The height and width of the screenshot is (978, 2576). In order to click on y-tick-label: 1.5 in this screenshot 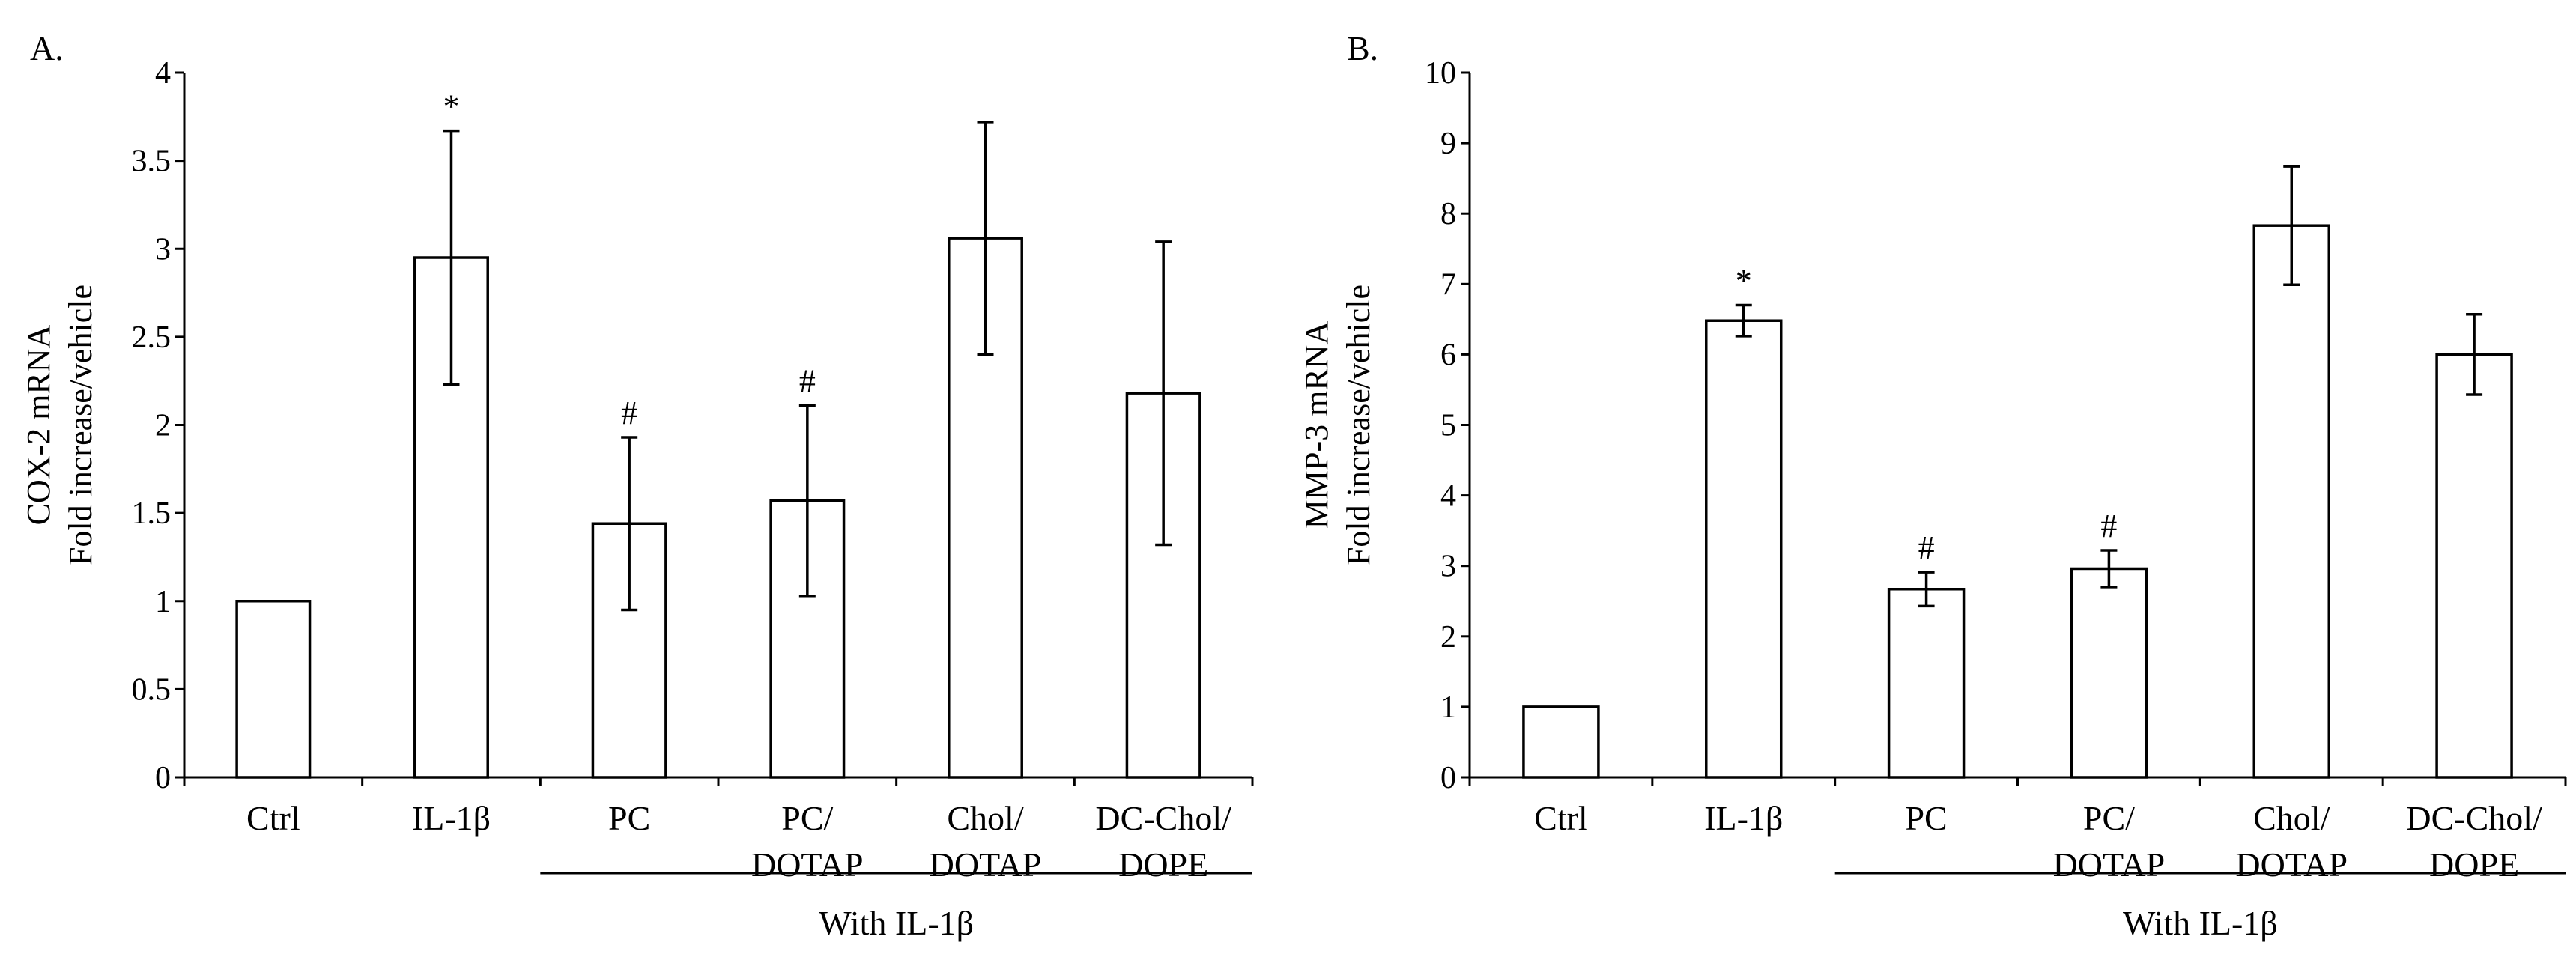, I will do `click(152, 513)`.